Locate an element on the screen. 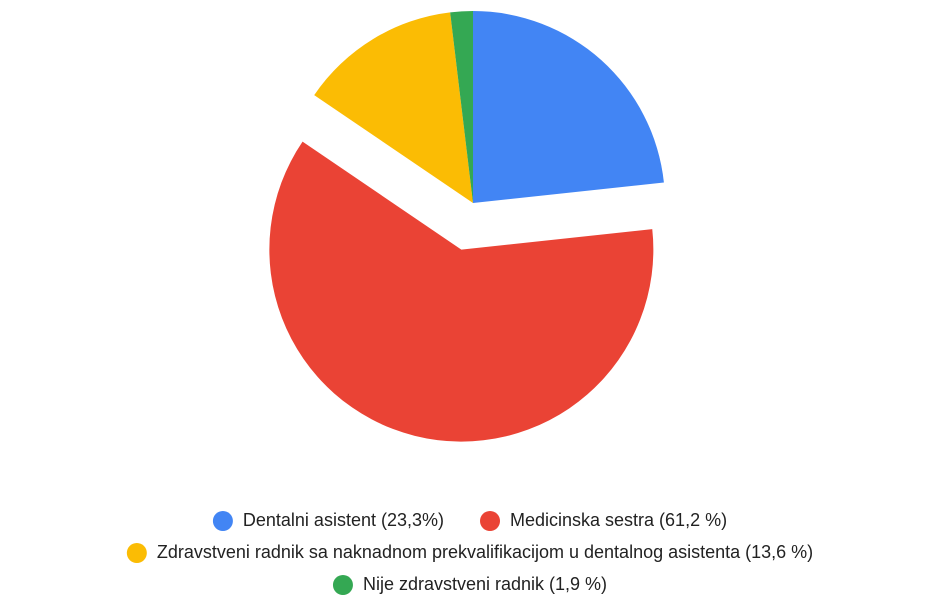 Image resolution: width=940 pixels, height=602 pixels. legend-label: Dentalni asistent (23,3%) is located at coordinates (343, 520).